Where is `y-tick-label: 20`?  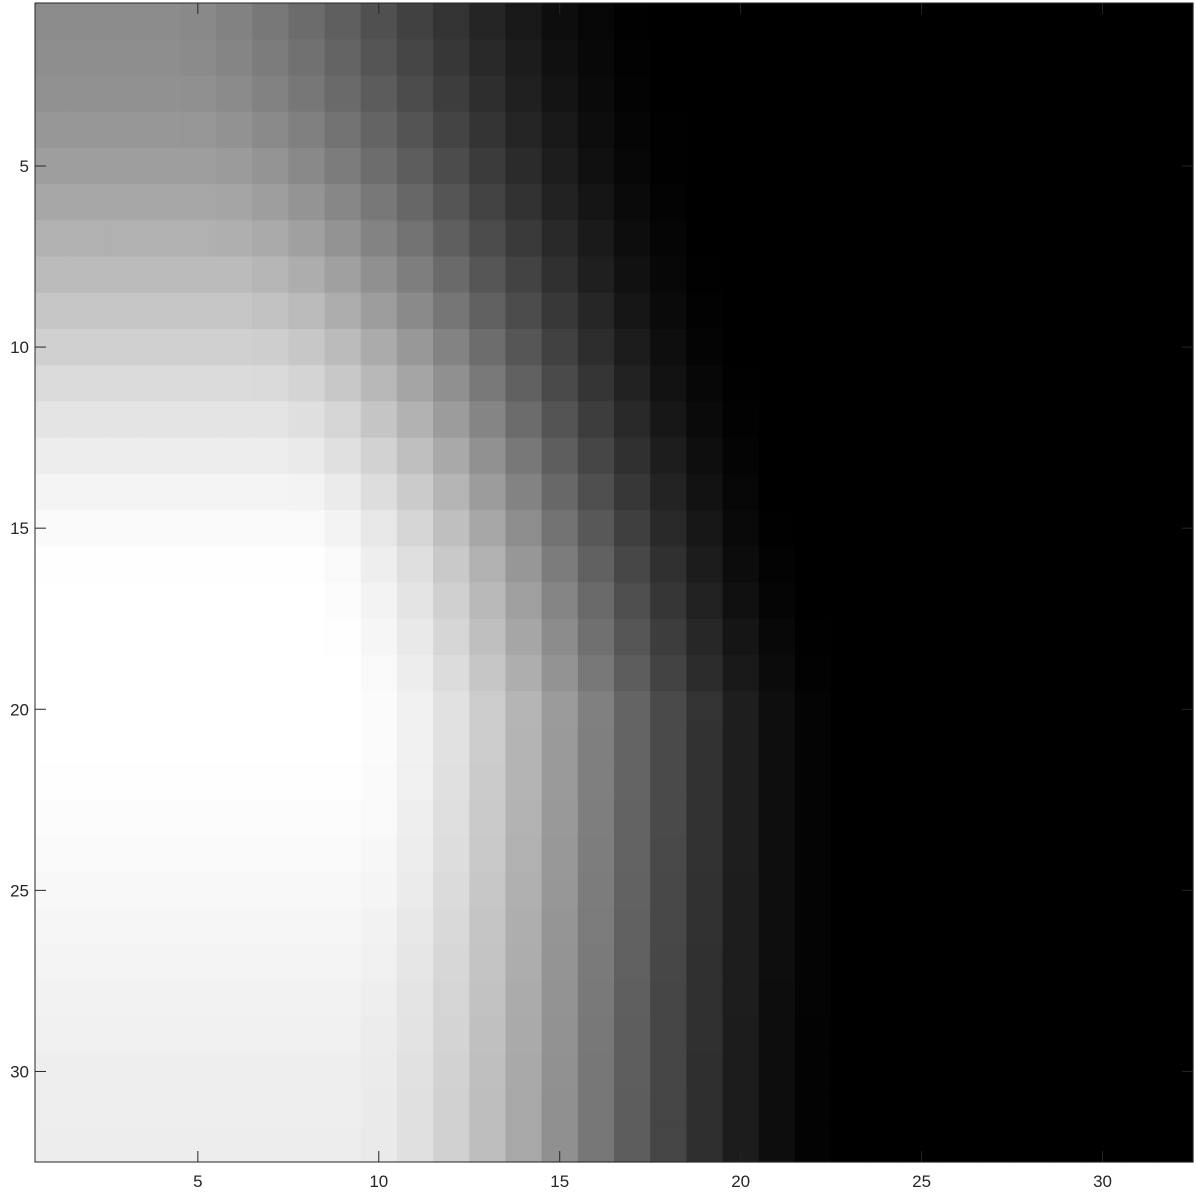
y-tick-label: 20 is located at coordinates (19, 709).